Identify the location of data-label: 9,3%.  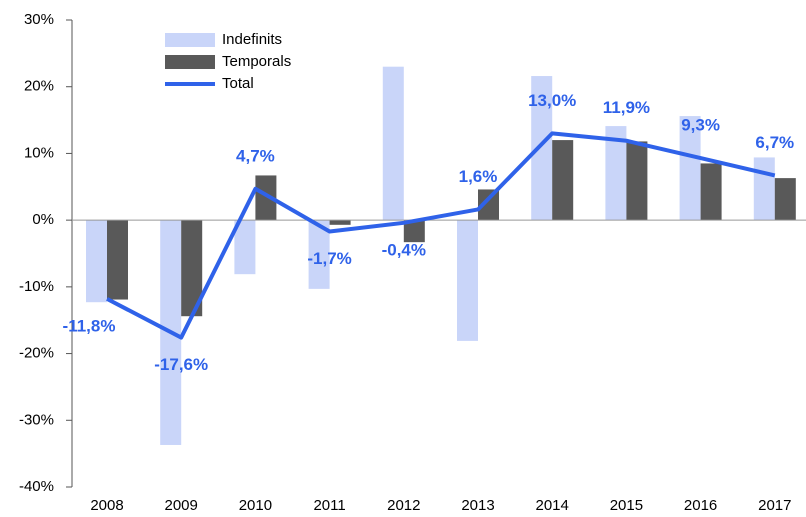
(700, 125).